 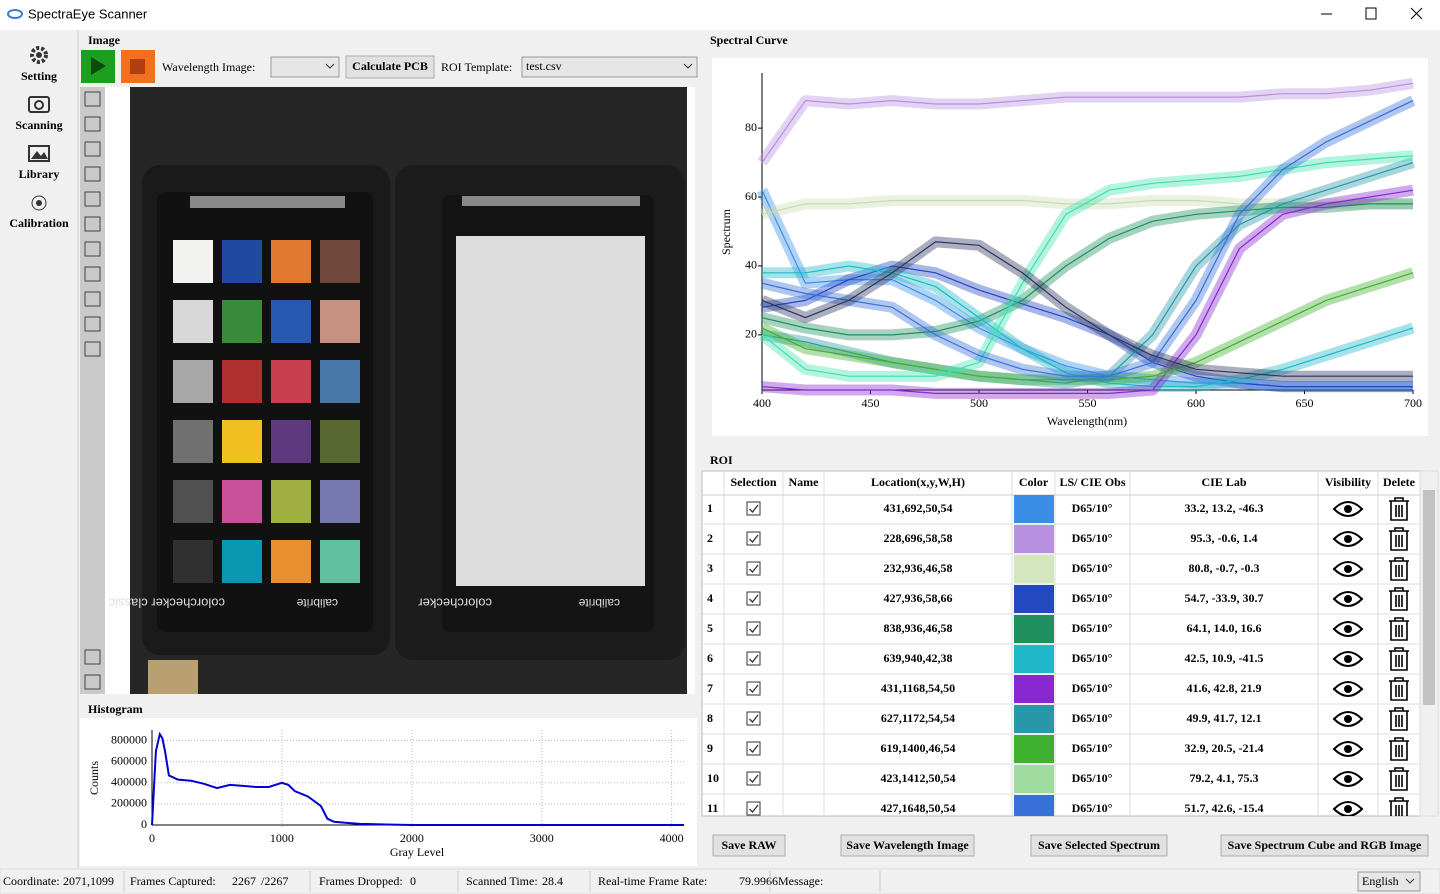 I want to click on button-label: Save RAW, so click(x=748, y=845).